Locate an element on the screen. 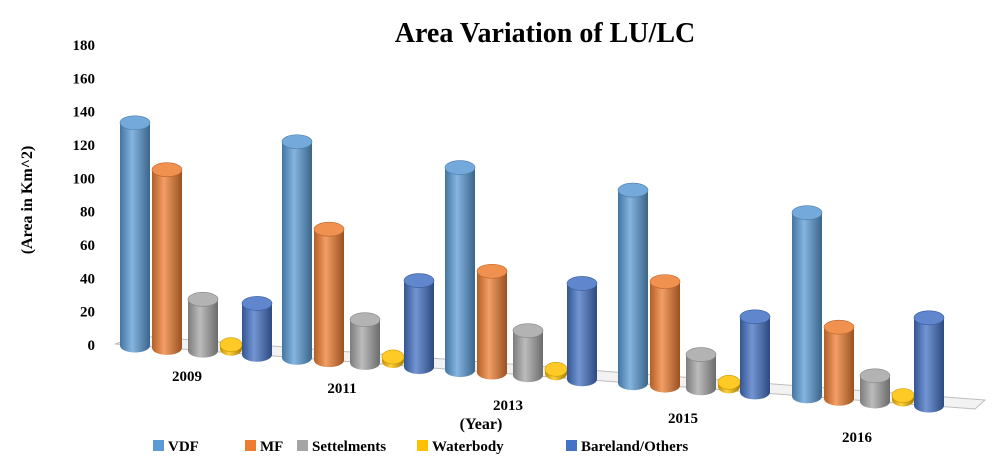 This screenshot has width=1005, height=464. y-tick-label: 180 is located at coordinates (84, 46).